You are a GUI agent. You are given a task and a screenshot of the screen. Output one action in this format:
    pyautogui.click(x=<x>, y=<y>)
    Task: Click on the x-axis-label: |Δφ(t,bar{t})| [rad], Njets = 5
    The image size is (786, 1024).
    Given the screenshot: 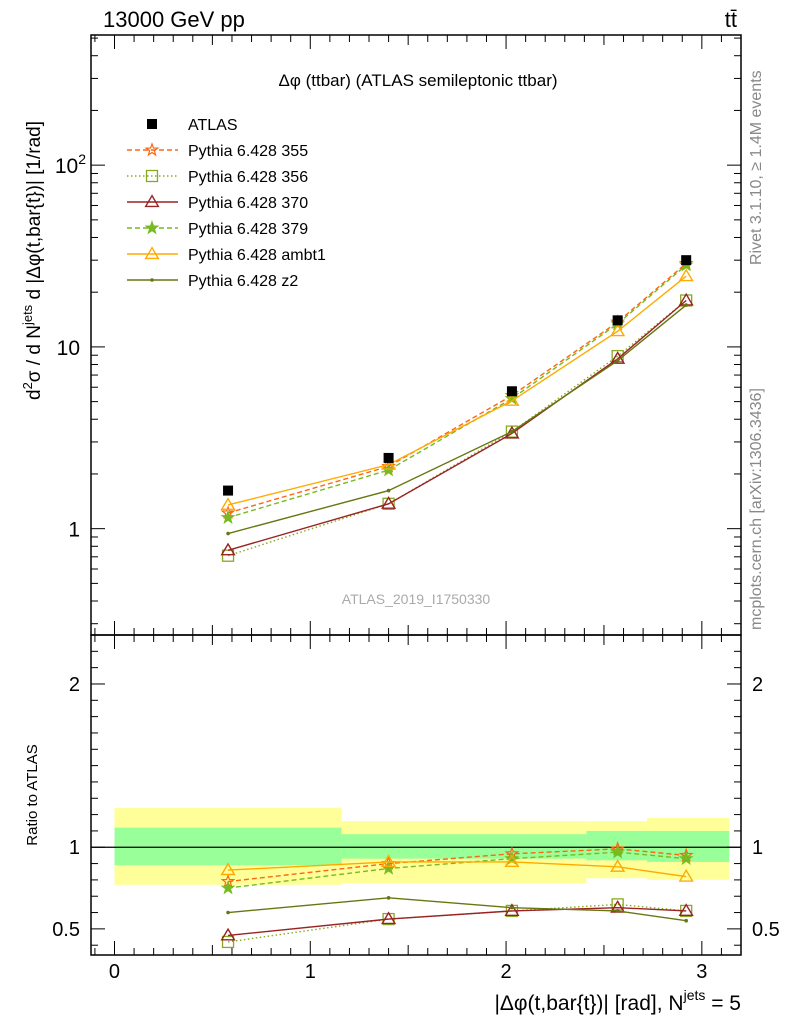 What is the action you would take?
    pyautogui.click(x=617, y=1001)
    